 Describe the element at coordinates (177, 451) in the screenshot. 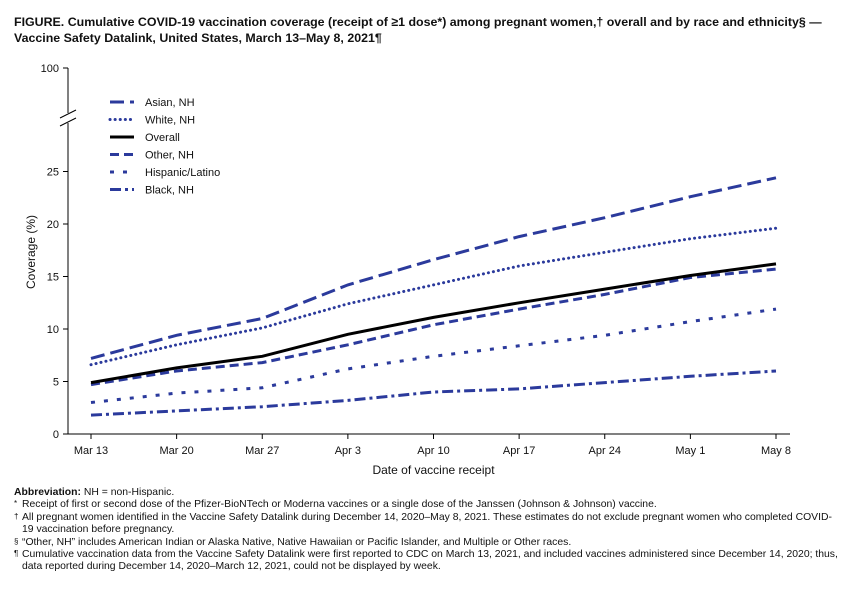

I see `x-tick-label: Mar 20` at that location.